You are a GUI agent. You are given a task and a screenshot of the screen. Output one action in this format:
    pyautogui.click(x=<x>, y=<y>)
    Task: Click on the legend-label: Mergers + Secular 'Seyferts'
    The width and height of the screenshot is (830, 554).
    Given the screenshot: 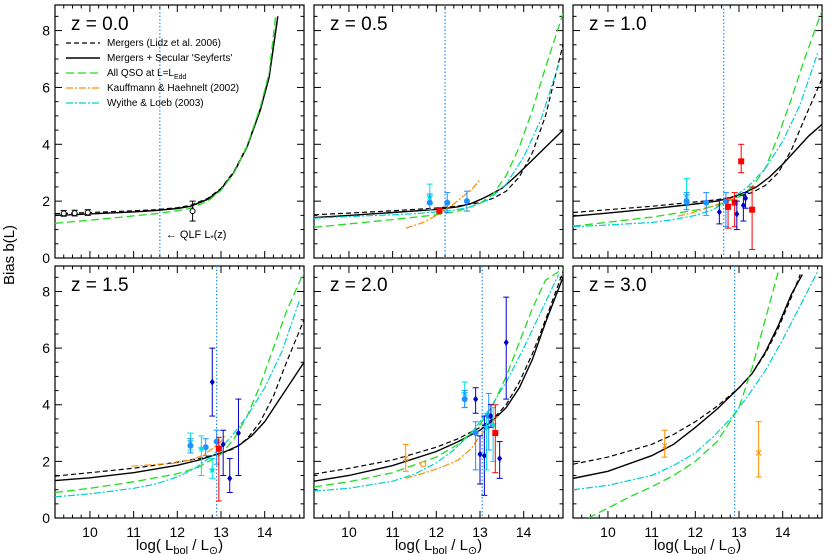 What is the action you would take?
    pyautogui.click(x=169, y=58)
    